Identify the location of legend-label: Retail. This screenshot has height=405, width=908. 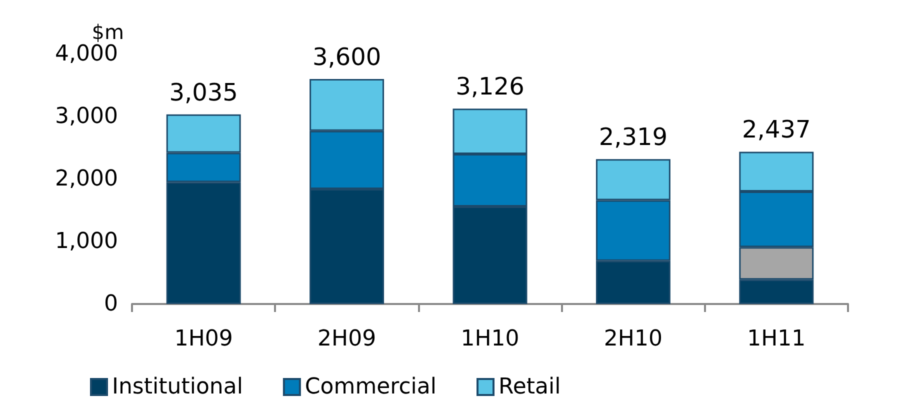
(529, 387).